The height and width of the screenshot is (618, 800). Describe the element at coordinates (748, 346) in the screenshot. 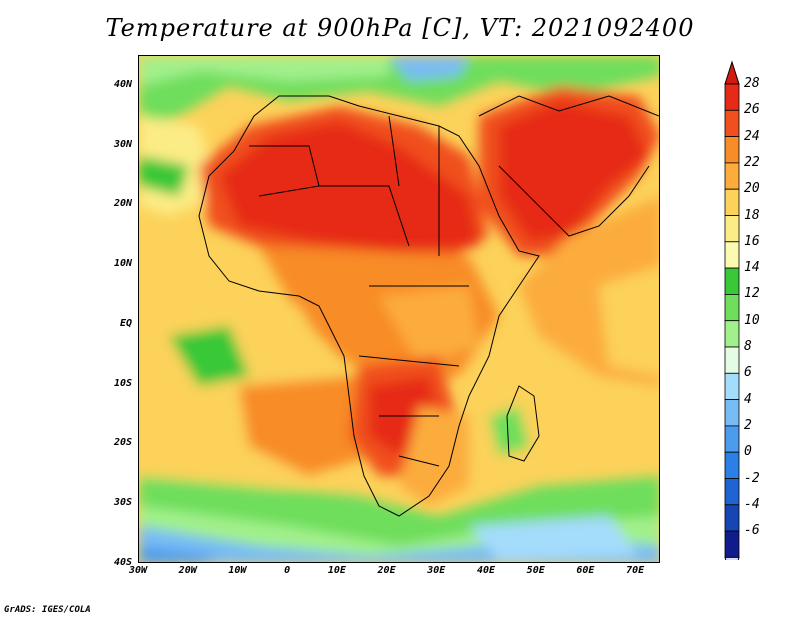

I see `colorbar-label: 8` at that location.